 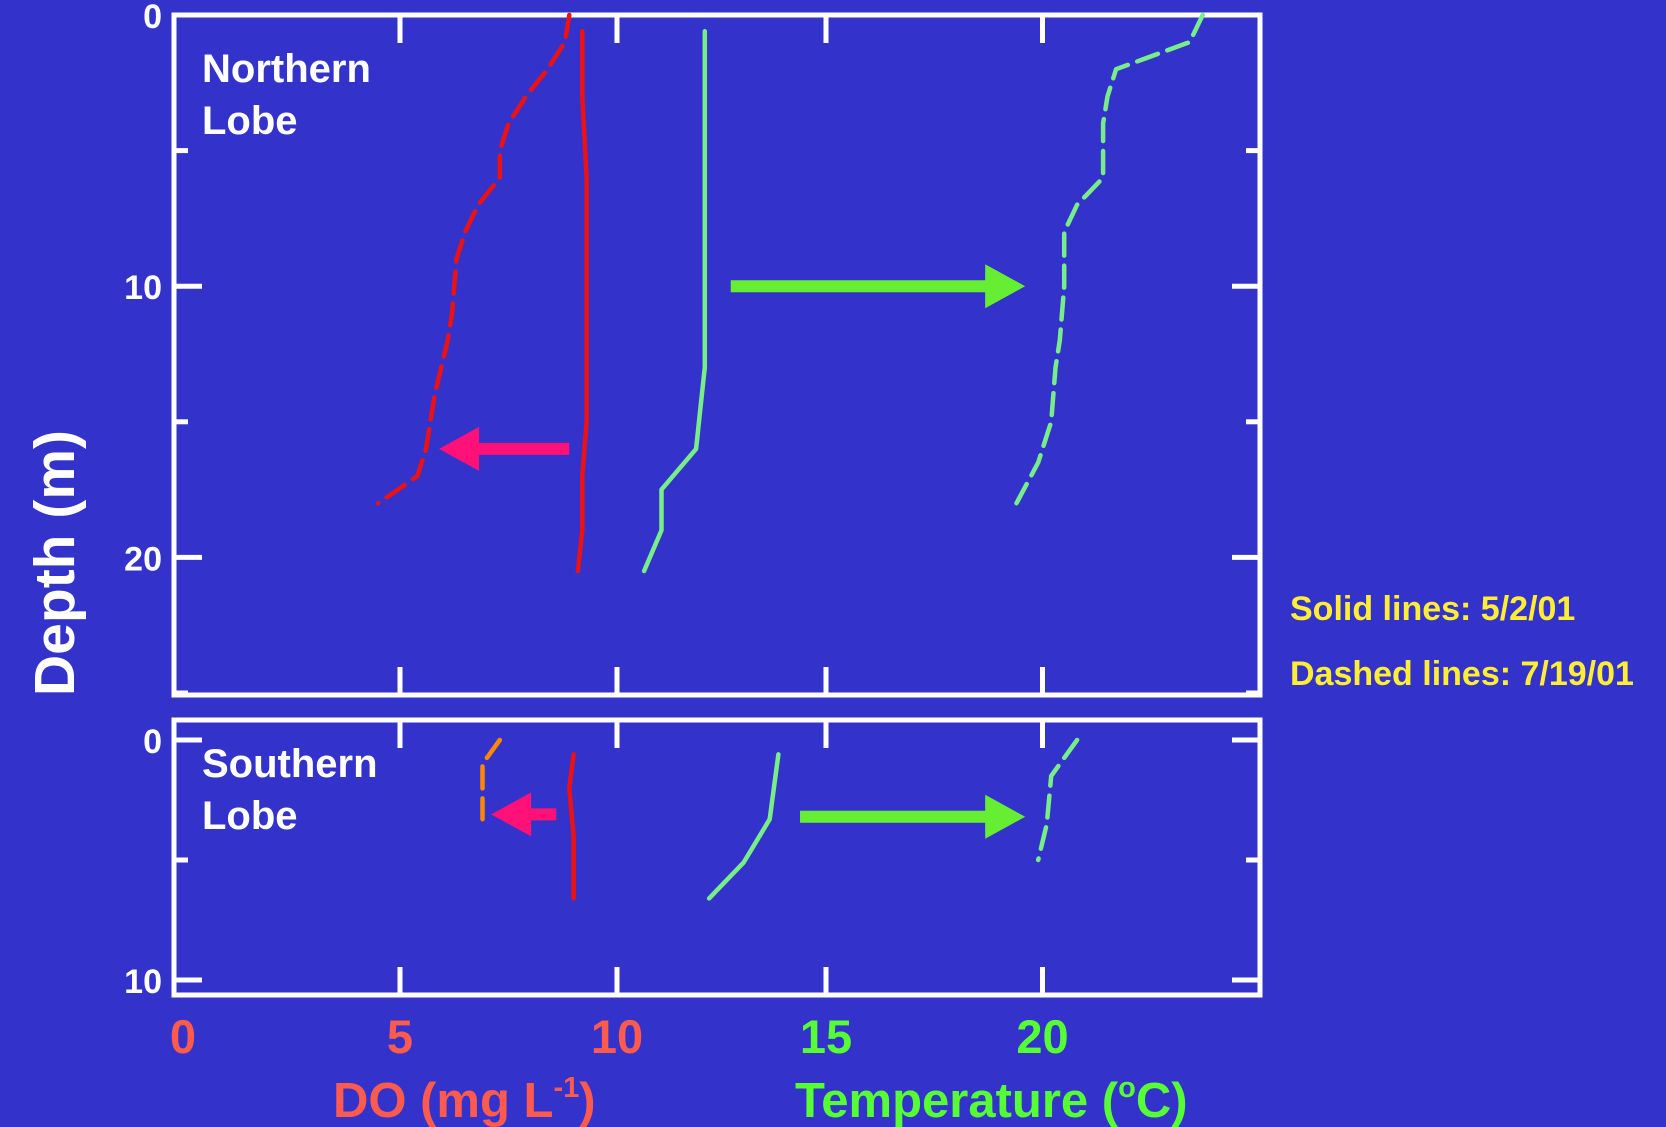 What do you see at coordinates (183, 1036) in the screenshot?
I see `x-tick-label-do: 0` at bounding box center [183, 1036].